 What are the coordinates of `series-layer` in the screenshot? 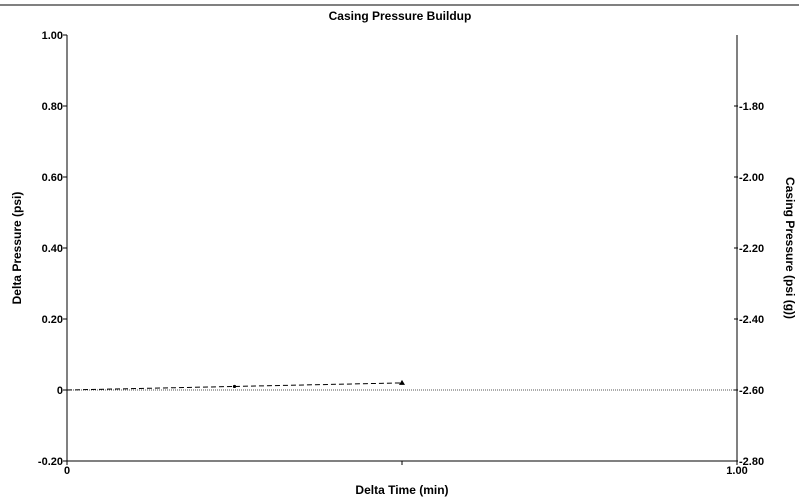 It's located at (235, 385).